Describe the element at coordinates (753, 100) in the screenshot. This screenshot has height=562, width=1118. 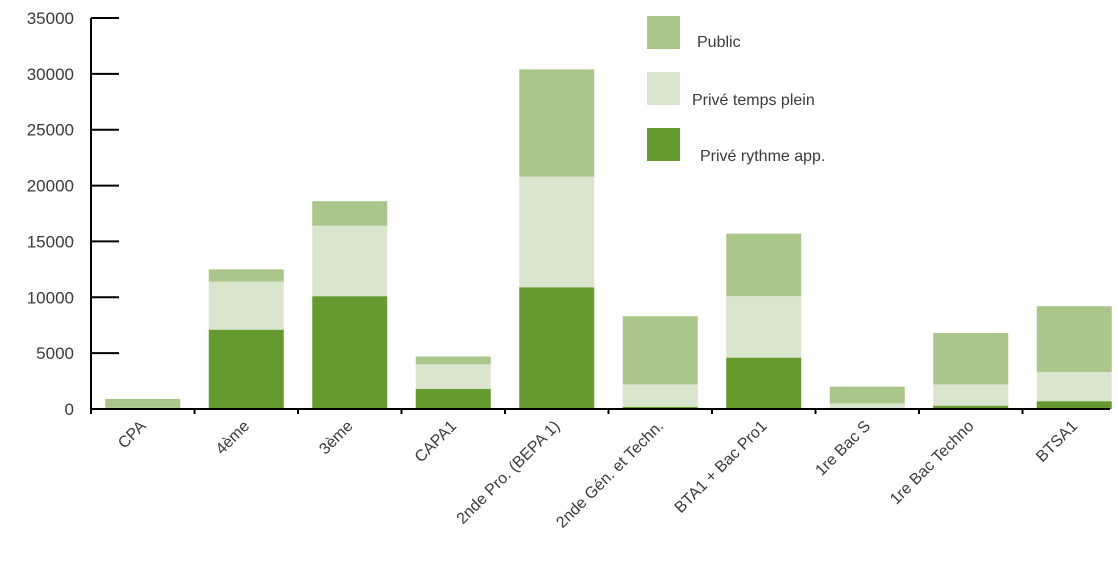
I see `legend-label: Privé temps plein` at that location.